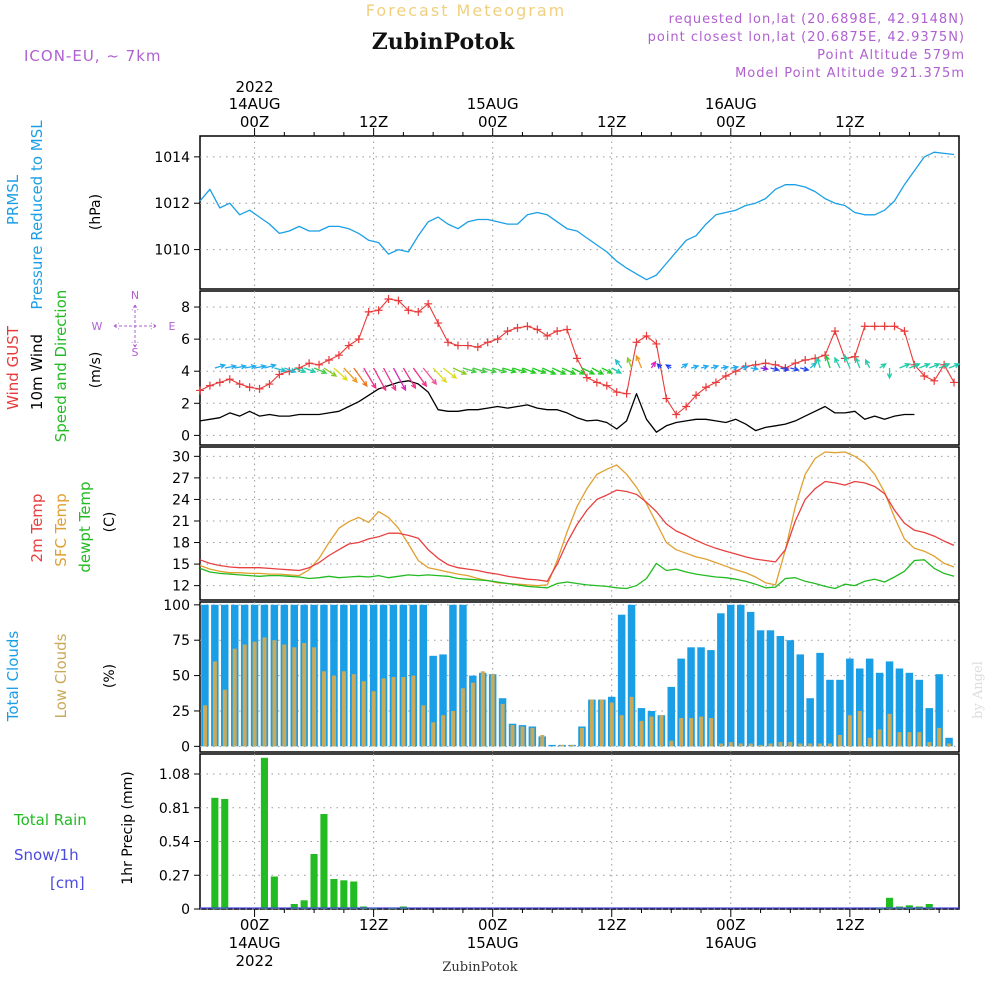  What do you see at coordinates (172, 204) in the screenshot?
I see `pressure-ytick-label: 1012` at bounding box center [172, 204].